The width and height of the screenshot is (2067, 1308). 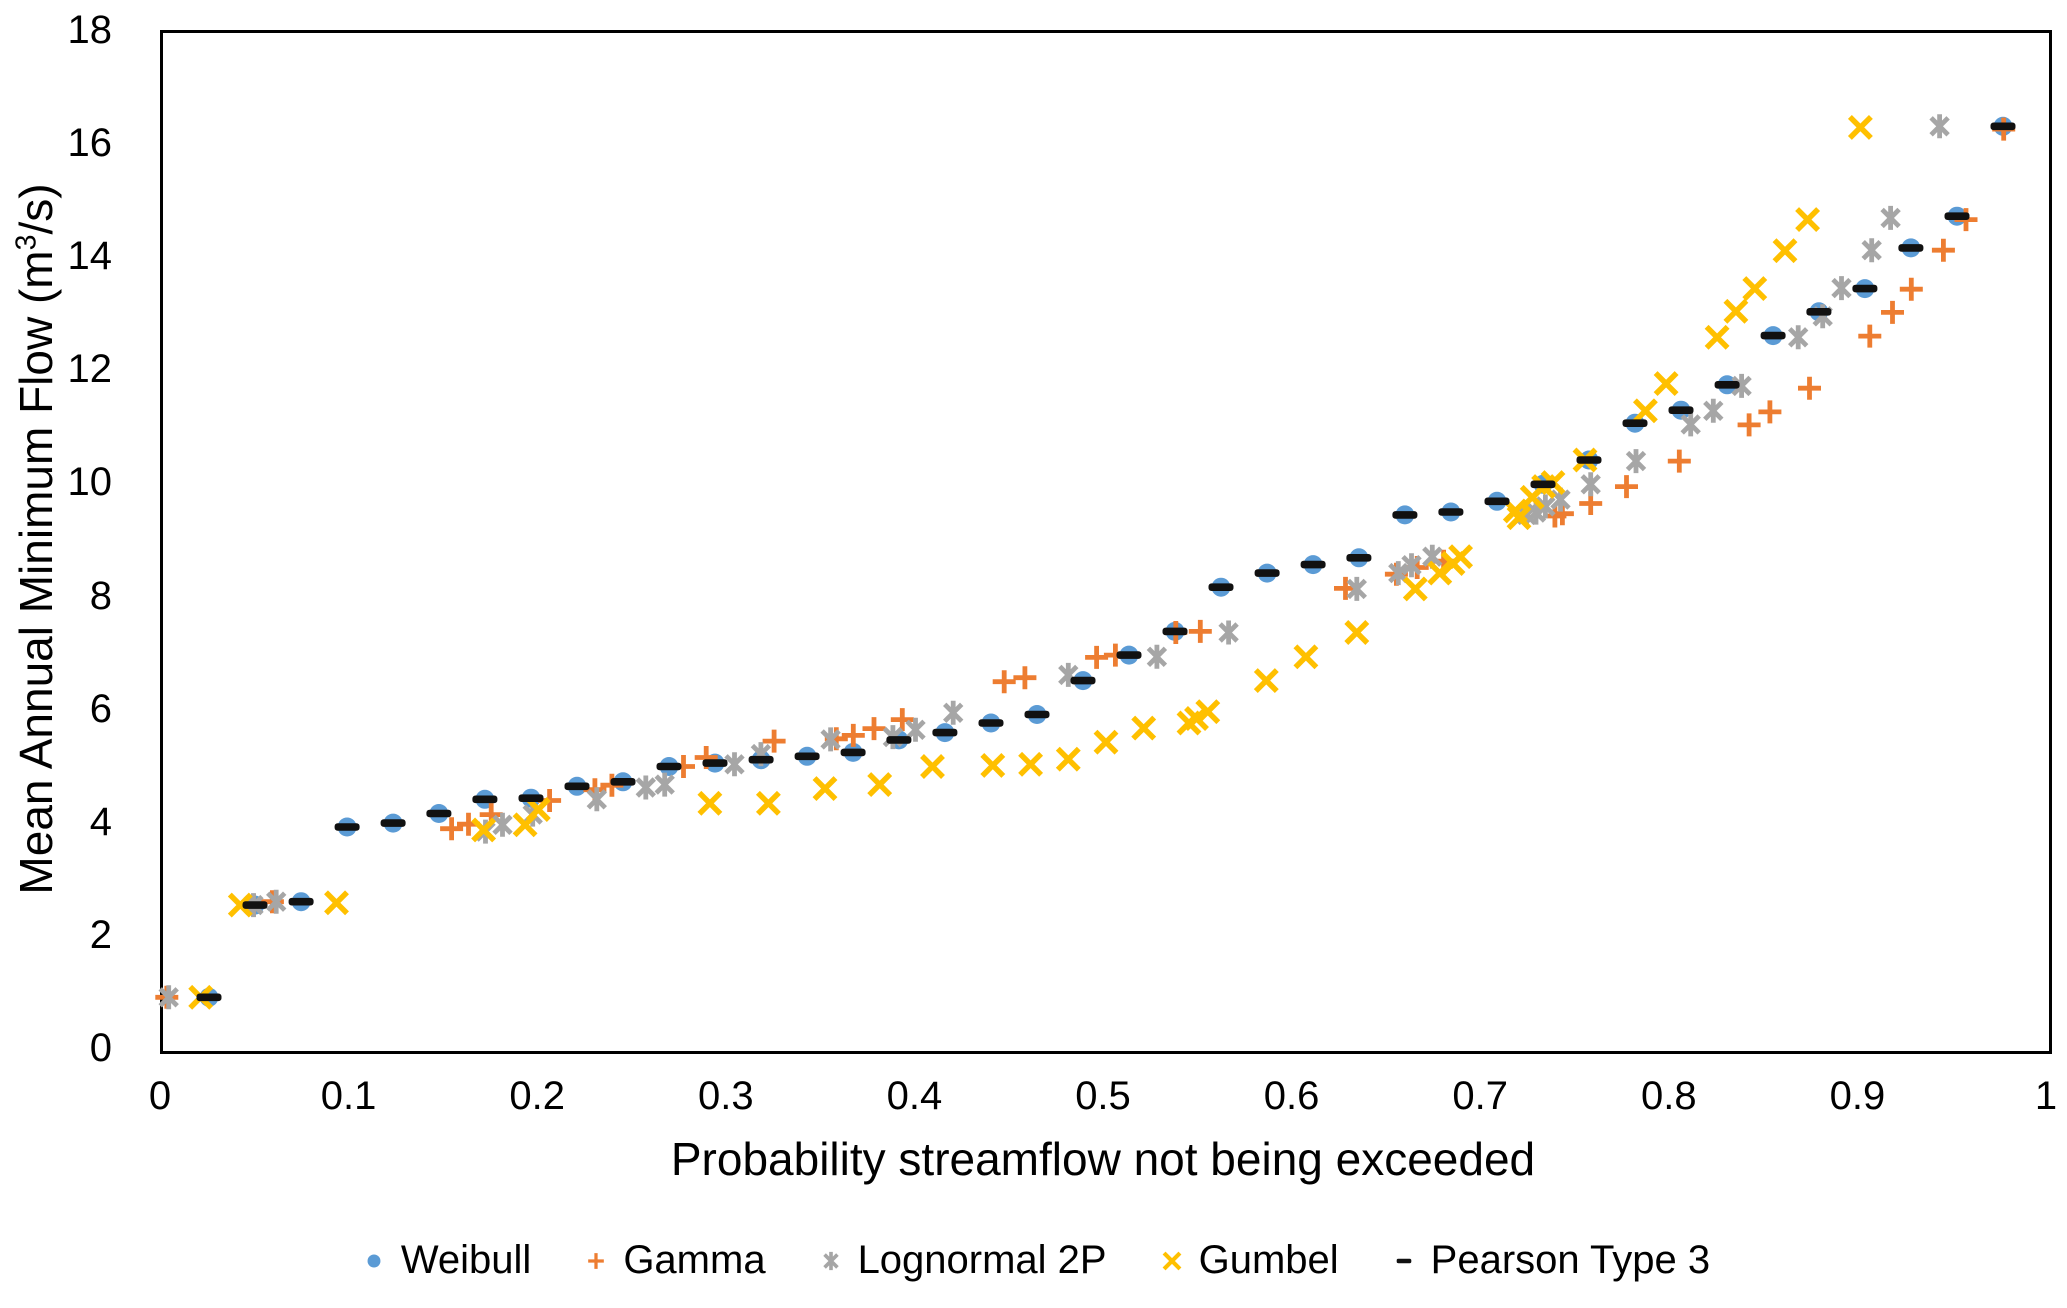 What do you see at coordinates (1403, 1260) in the screenshot?
I see `legend-marker-dash-icon` at bounding box center [1403, 1260].